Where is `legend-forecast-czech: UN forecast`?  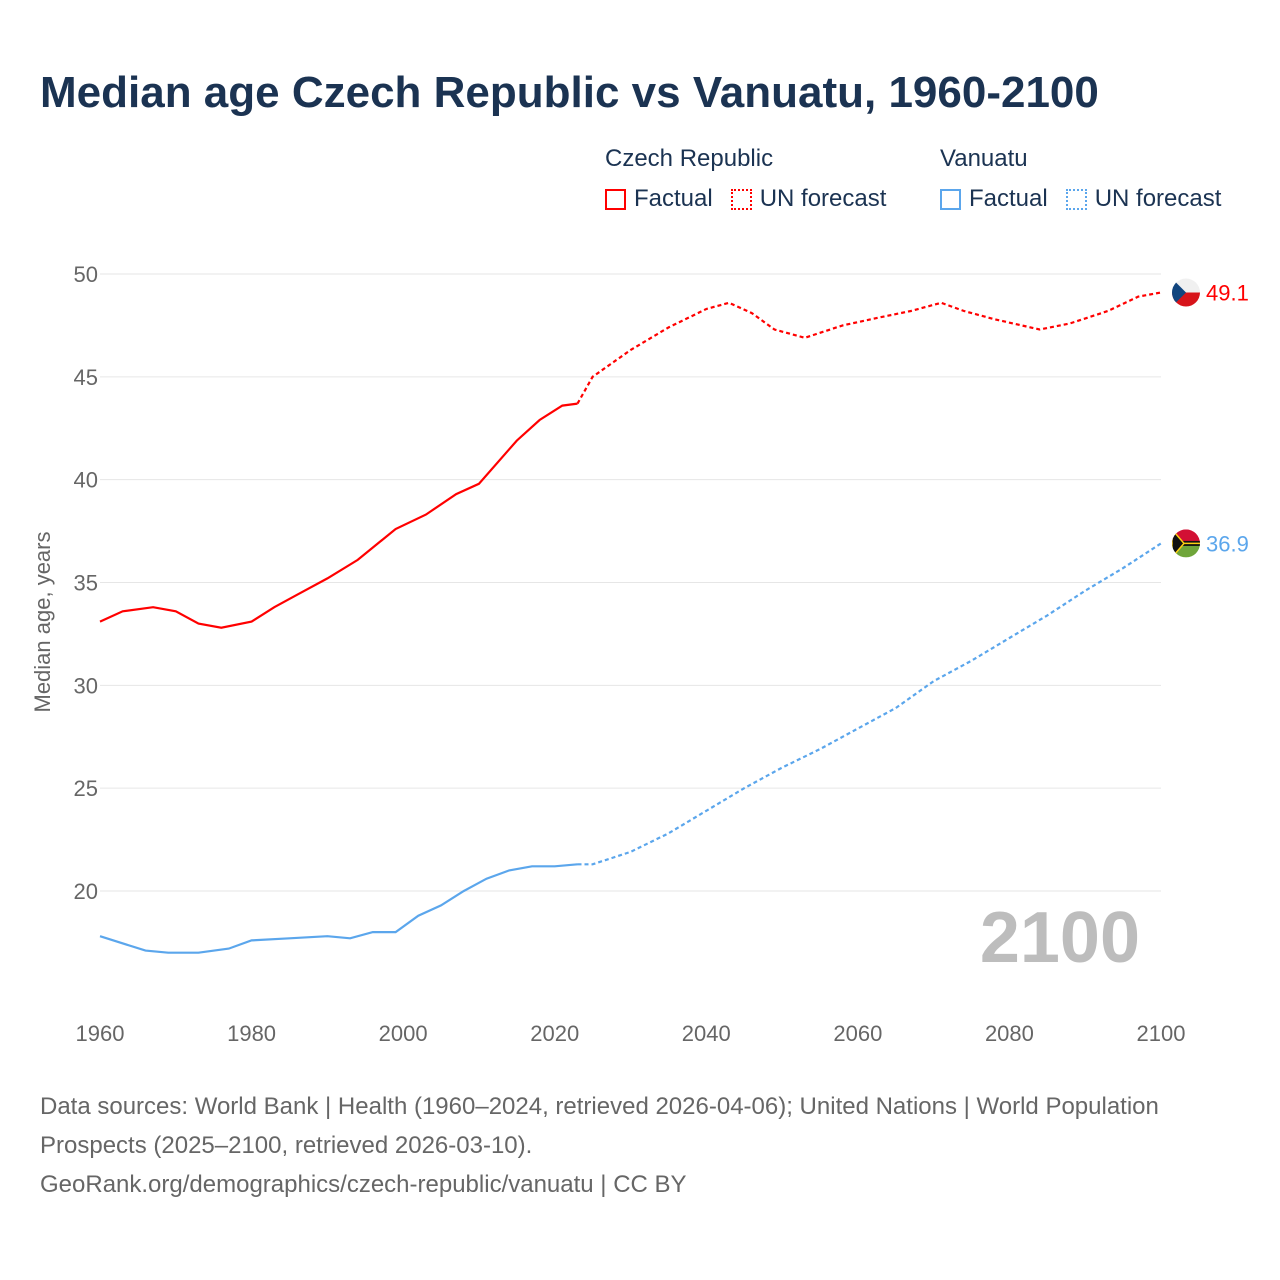 legend-forecast-czech: UN forecast is located at coordinates (808, 199).